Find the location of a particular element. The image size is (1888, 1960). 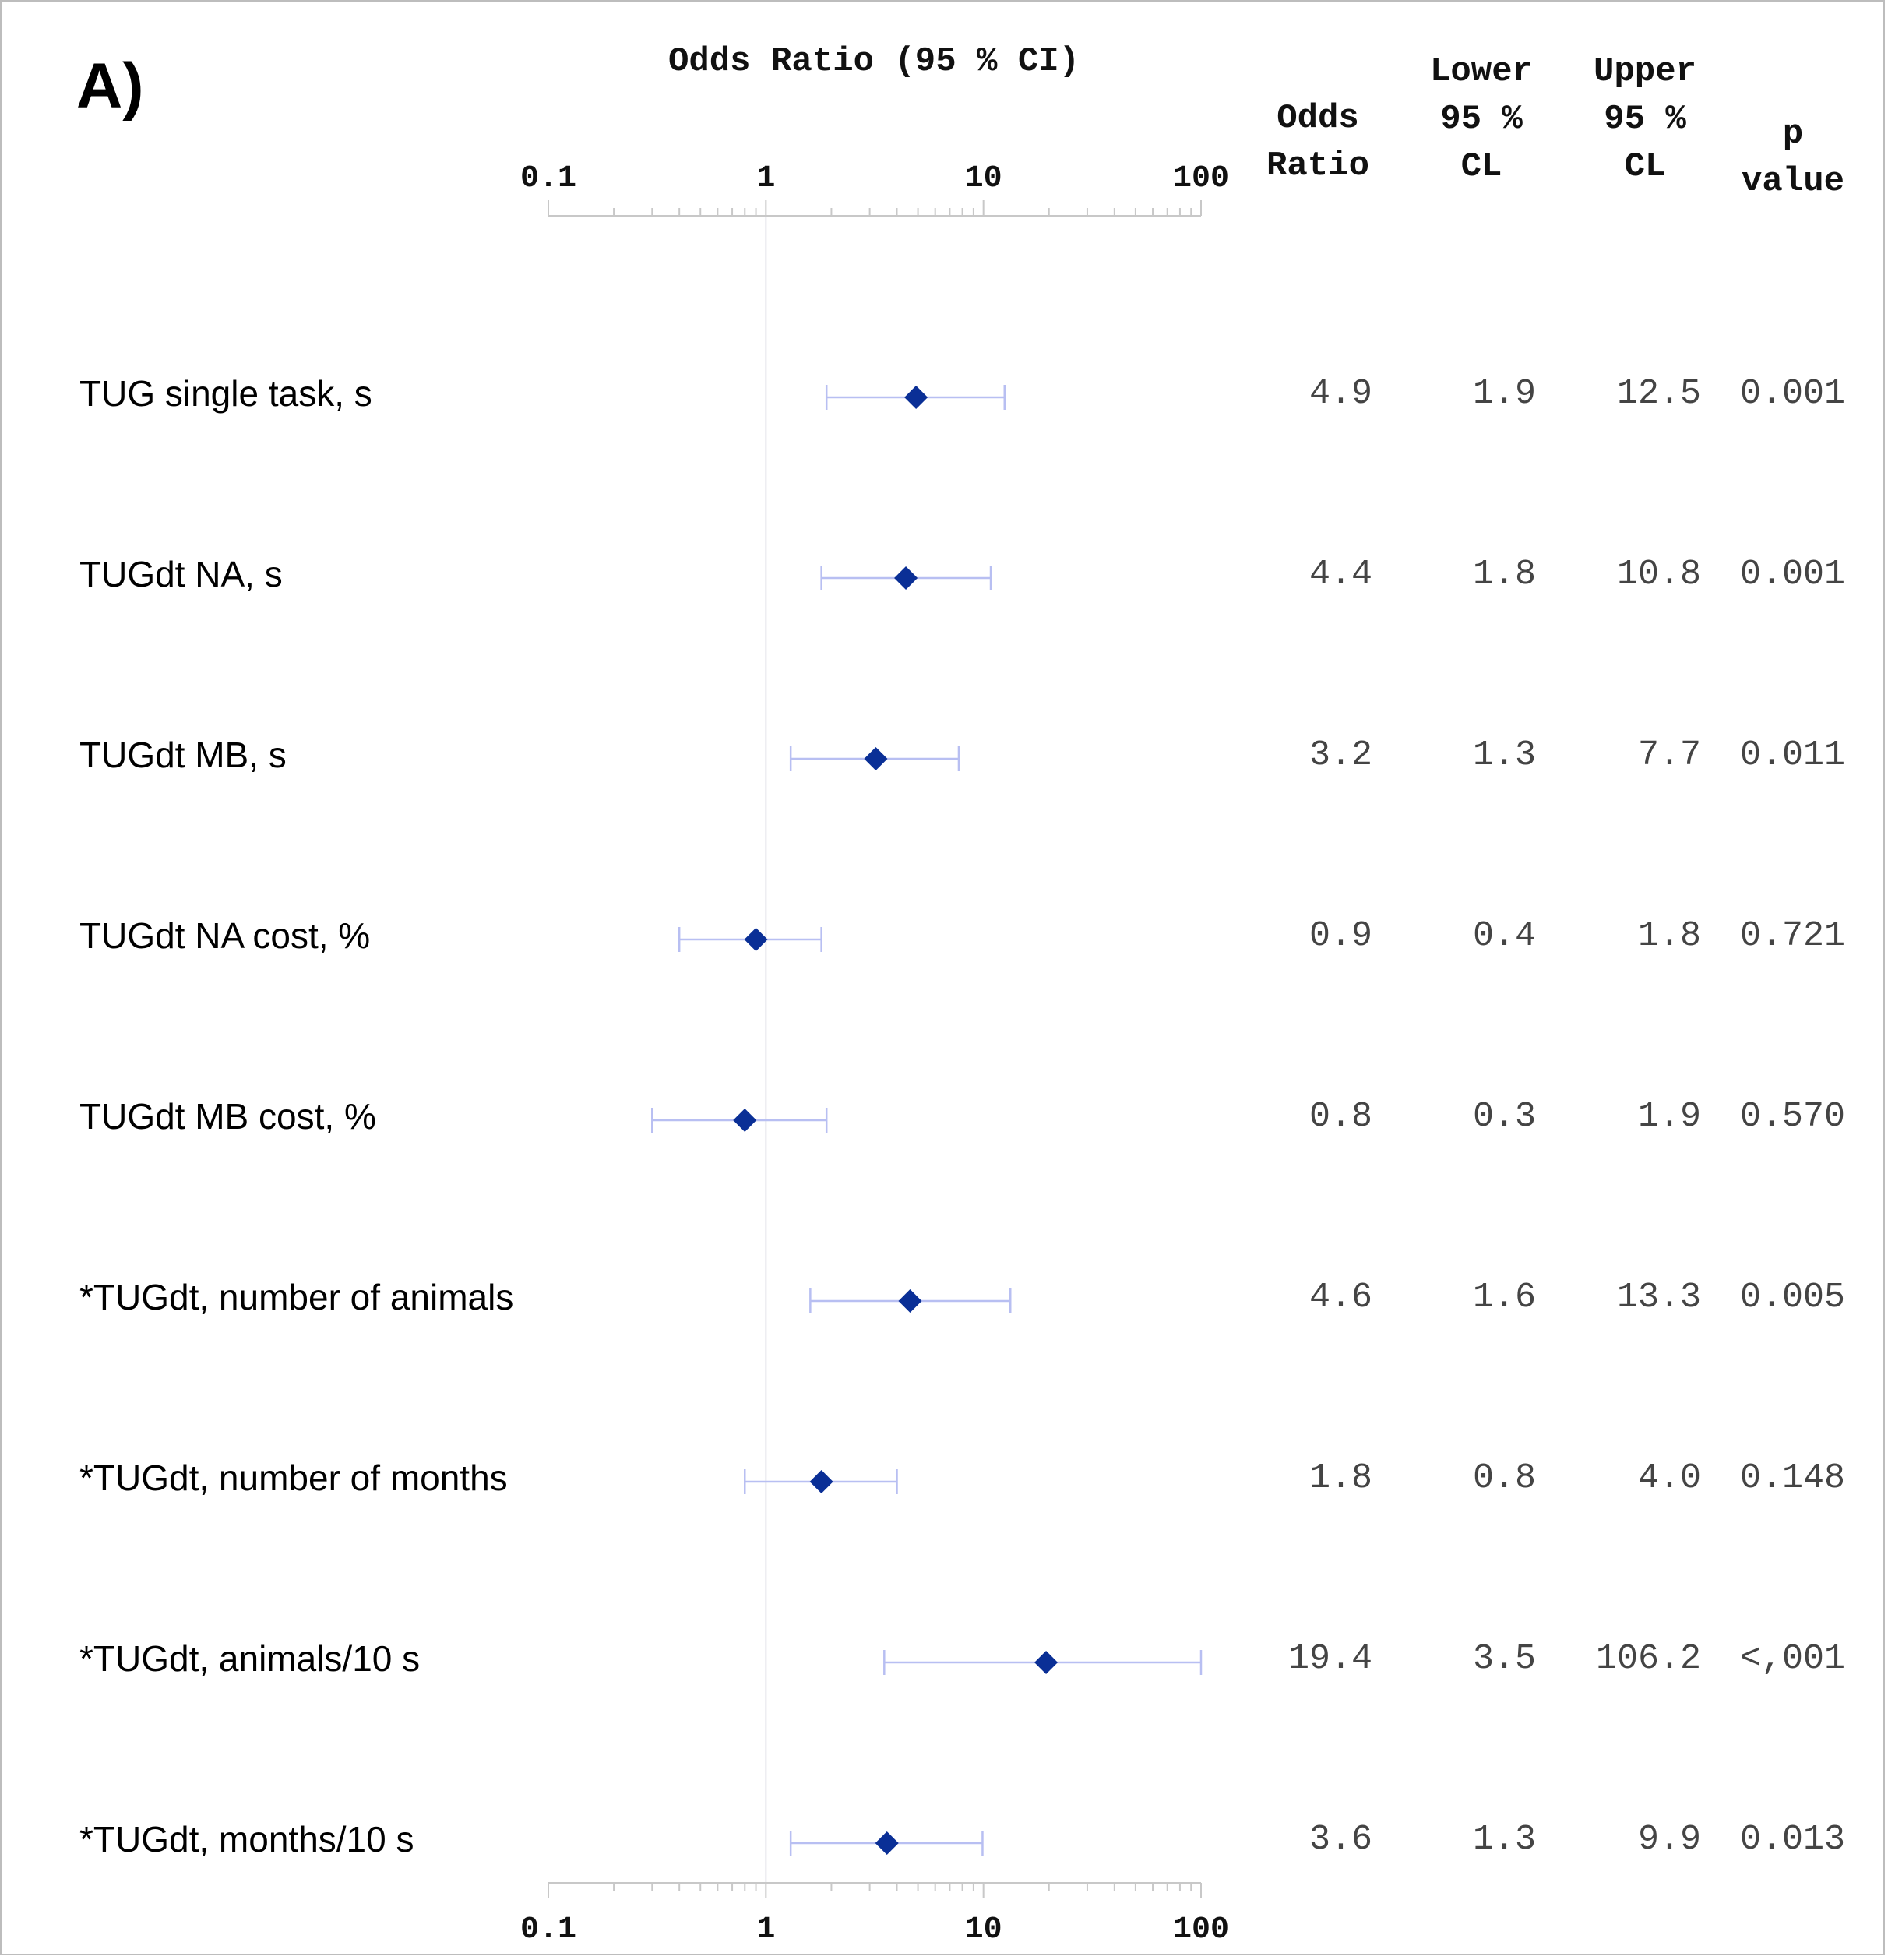

cell-odds-ratio: 4.4 is located at coordinates (1340, 574).